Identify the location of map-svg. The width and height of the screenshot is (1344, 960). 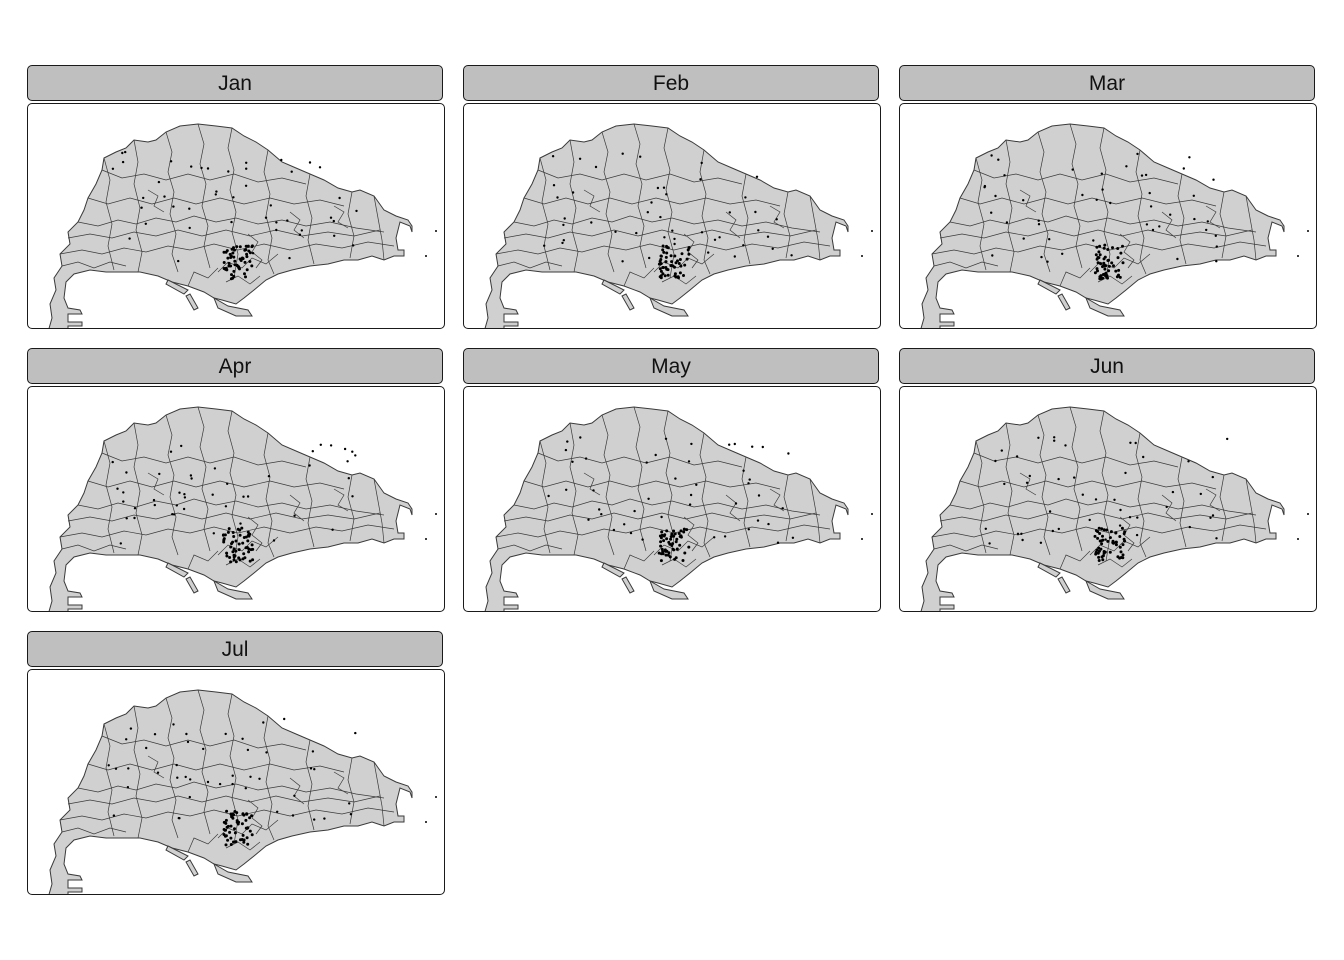
(1114, 508).